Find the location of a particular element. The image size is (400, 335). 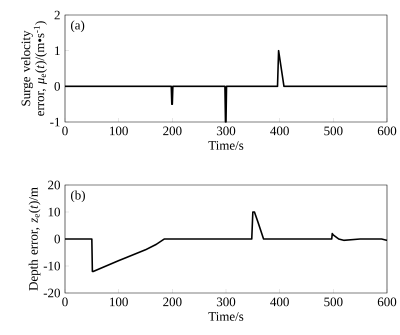

y-tick-label: -10 is located at coordinates (52, 266).